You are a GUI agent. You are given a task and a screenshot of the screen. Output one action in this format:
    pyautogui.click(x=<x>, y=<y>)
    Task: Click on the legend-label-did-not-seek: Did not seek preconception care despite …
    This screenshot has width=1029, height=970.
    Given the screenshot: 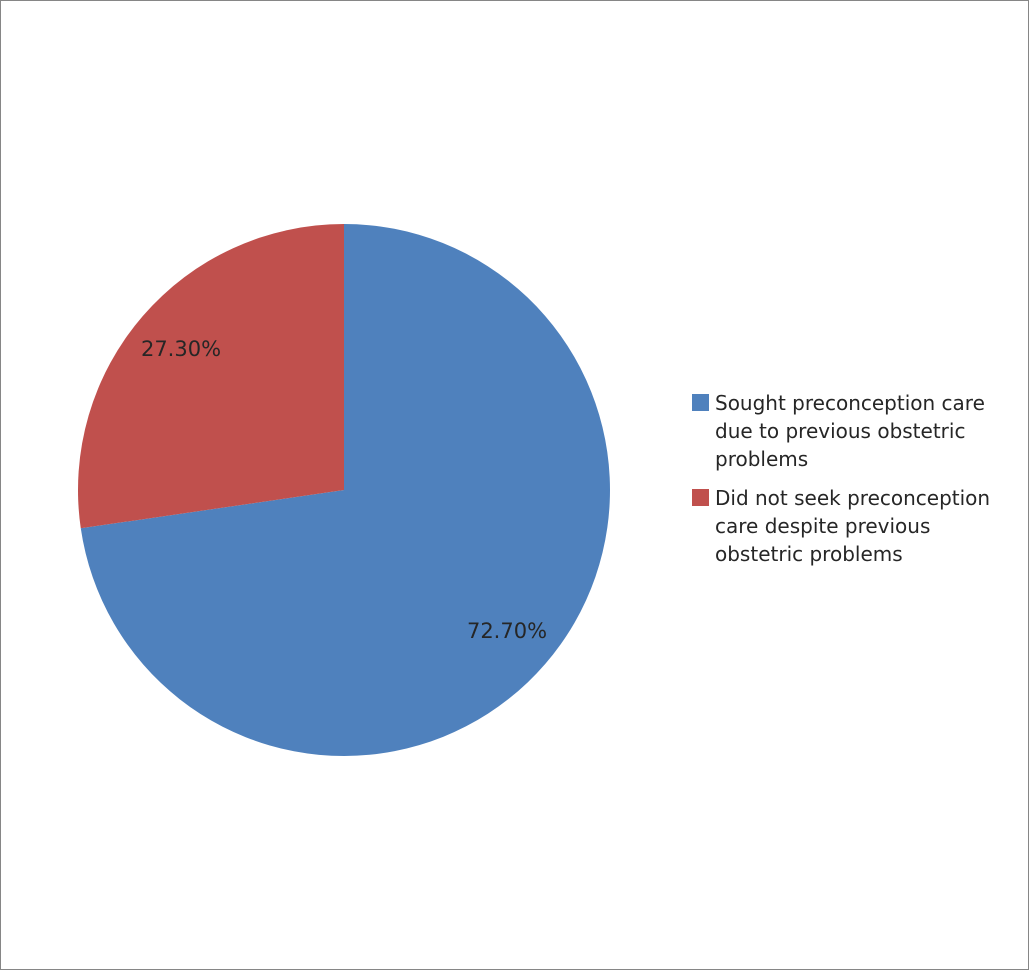 What is the action you would take?
    pyautogui.click(x=853, y=526)
    